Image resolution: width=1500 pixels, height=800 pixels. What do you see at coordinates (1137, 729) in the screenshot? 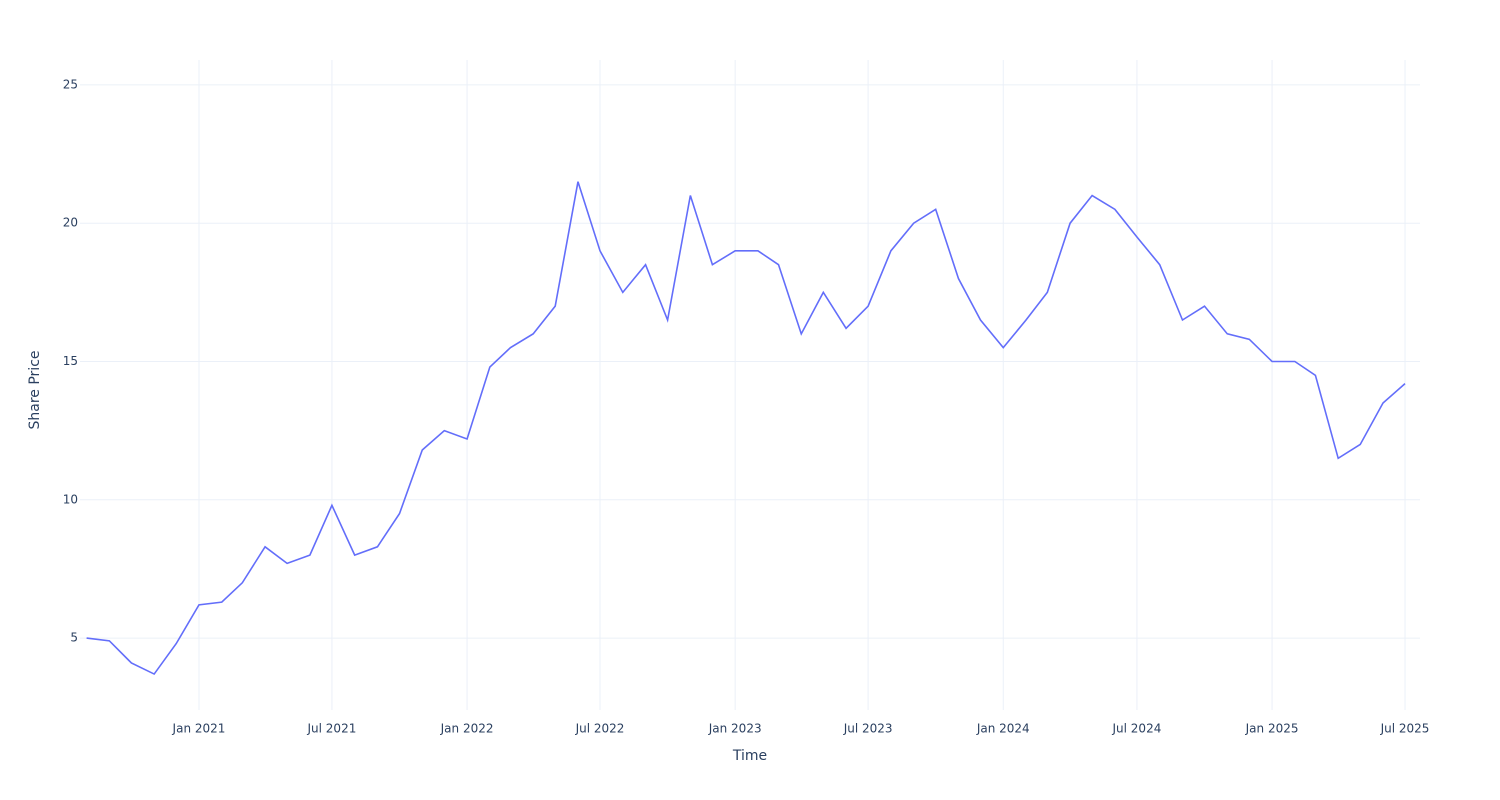
I see `x-tick-label: Jul 2024` at bounding box center [1137, 729].